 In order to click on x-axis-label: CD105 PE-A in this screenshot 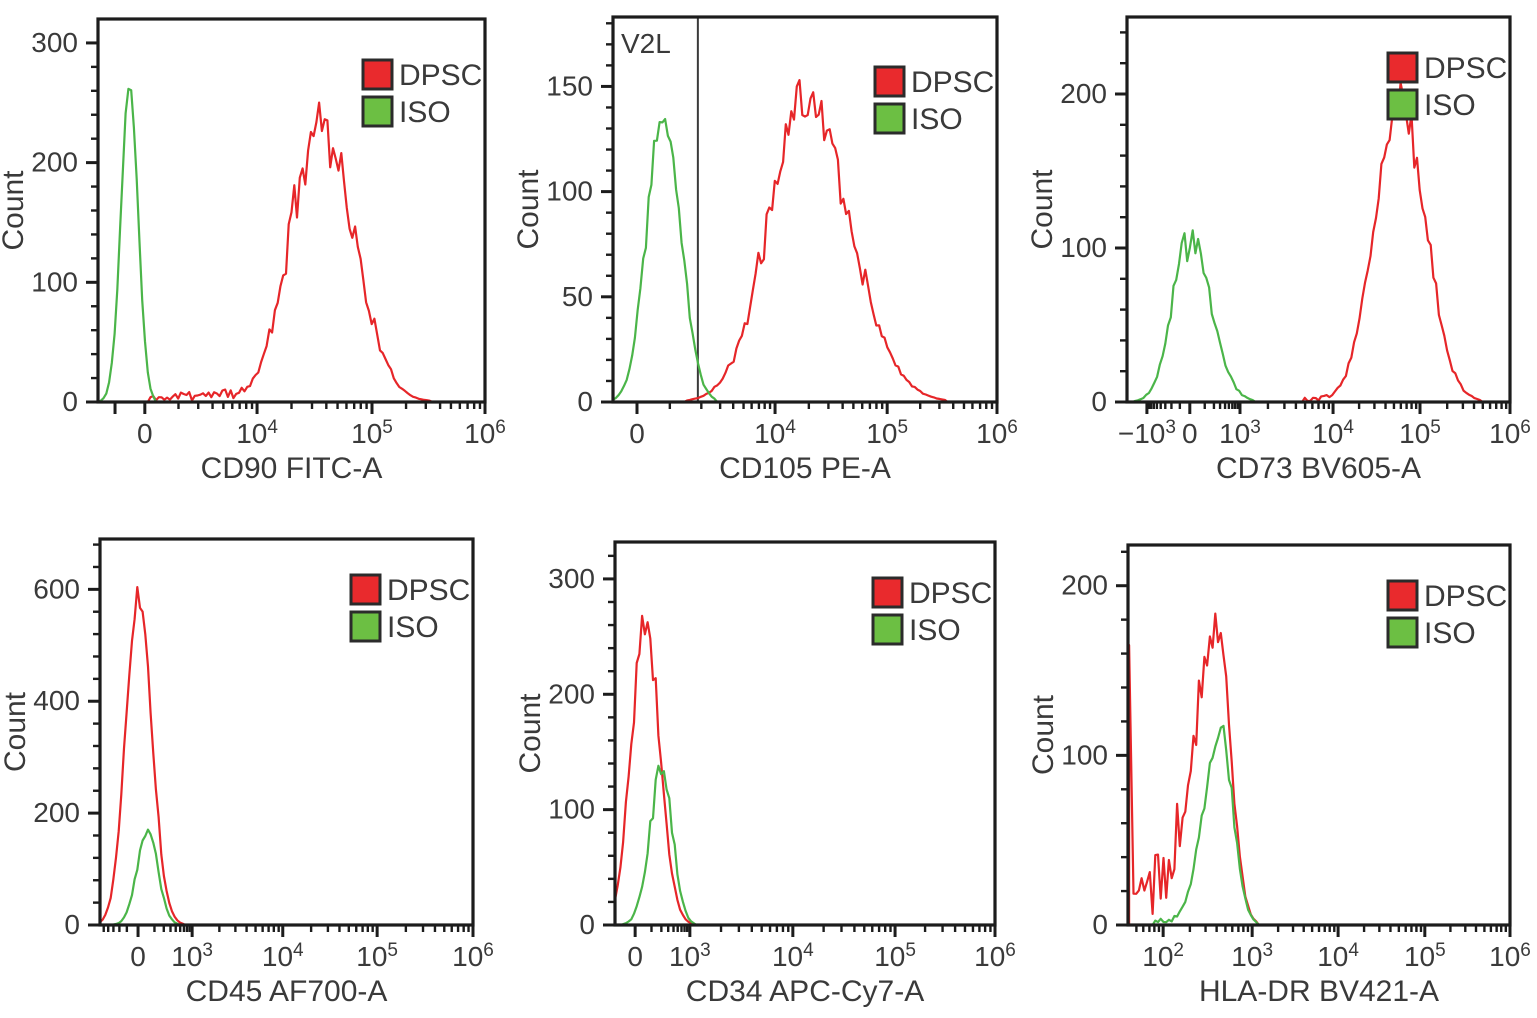, I will do `click(805, 468)`.